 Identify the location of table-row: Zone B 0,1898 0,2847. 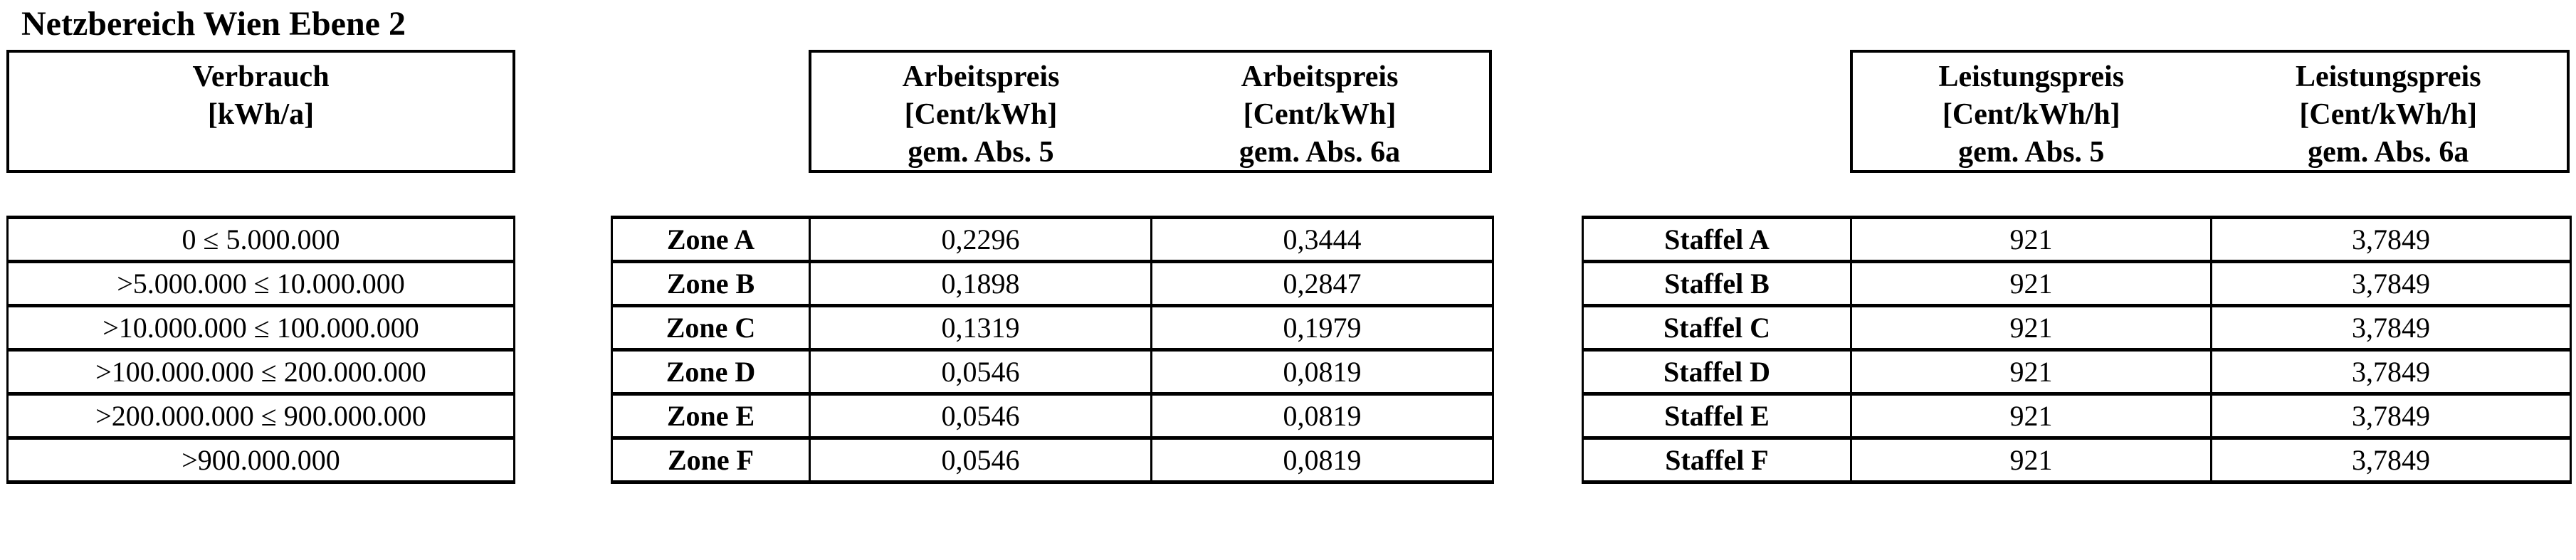
(1052, 283).